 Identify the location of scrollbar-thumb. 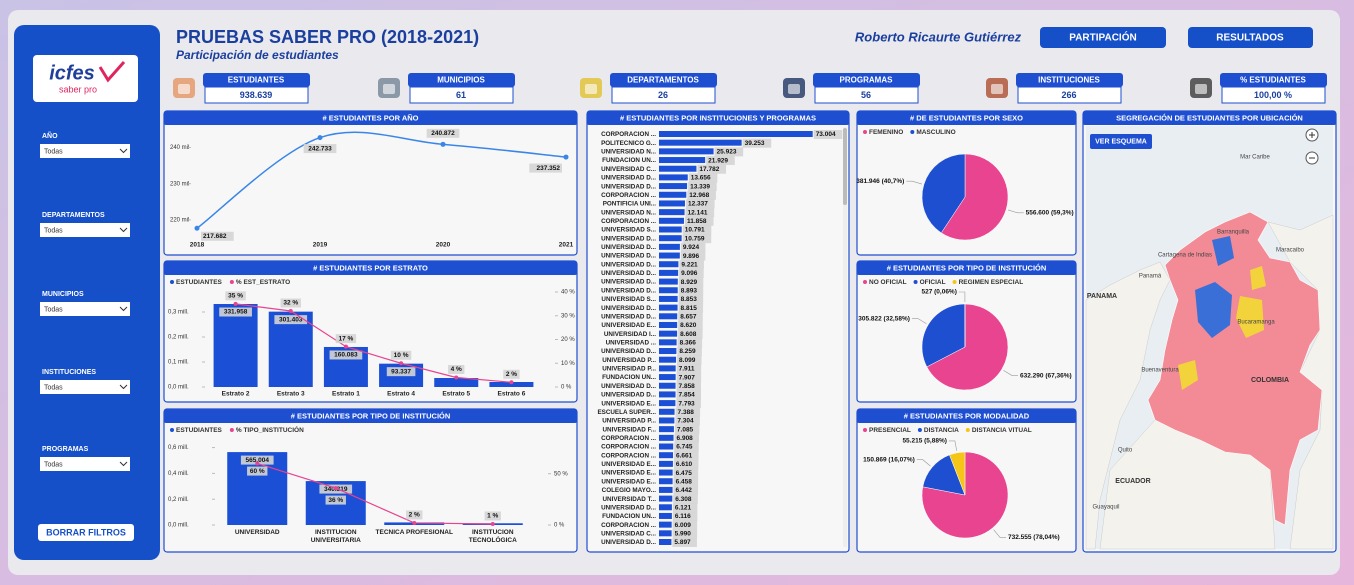
(845, 166).